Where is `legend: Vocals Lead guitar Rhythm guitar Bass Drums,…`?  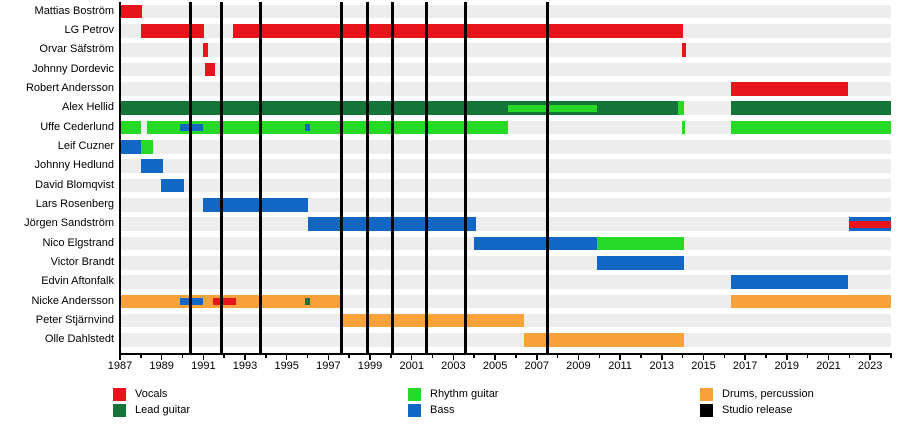
legend: Vocals Lead guitar Rhythm guitar Bass Drums,… is located at coordinates (450, 402).